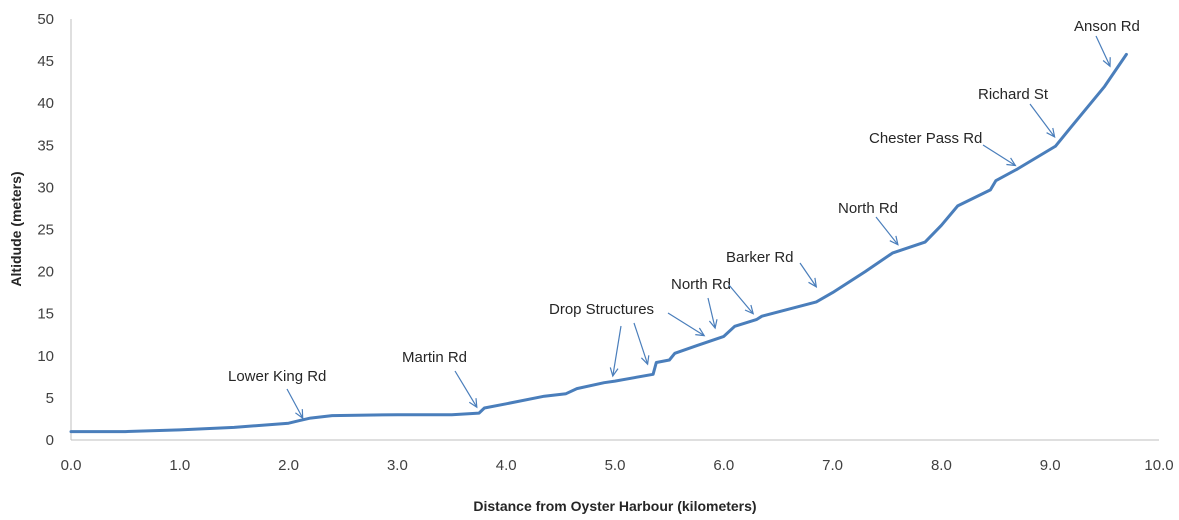 This screenshot has height=520, width=1179. What do you see at coordinates (832, 465) in the screenshot?
I see `x-tick-label: 7.0` at bounding box center [832, 465].